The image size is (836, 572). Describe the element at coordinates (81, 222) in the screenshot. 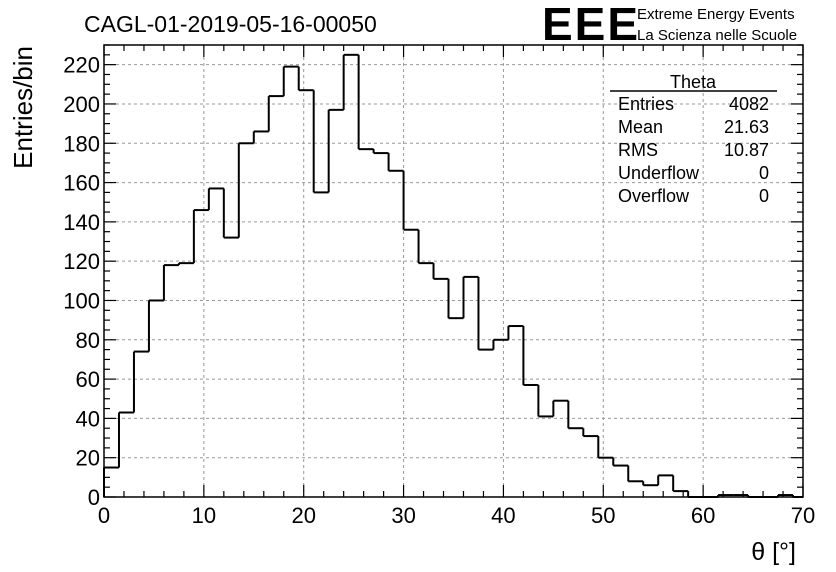

I see `y-tick-label: 140` at that location.